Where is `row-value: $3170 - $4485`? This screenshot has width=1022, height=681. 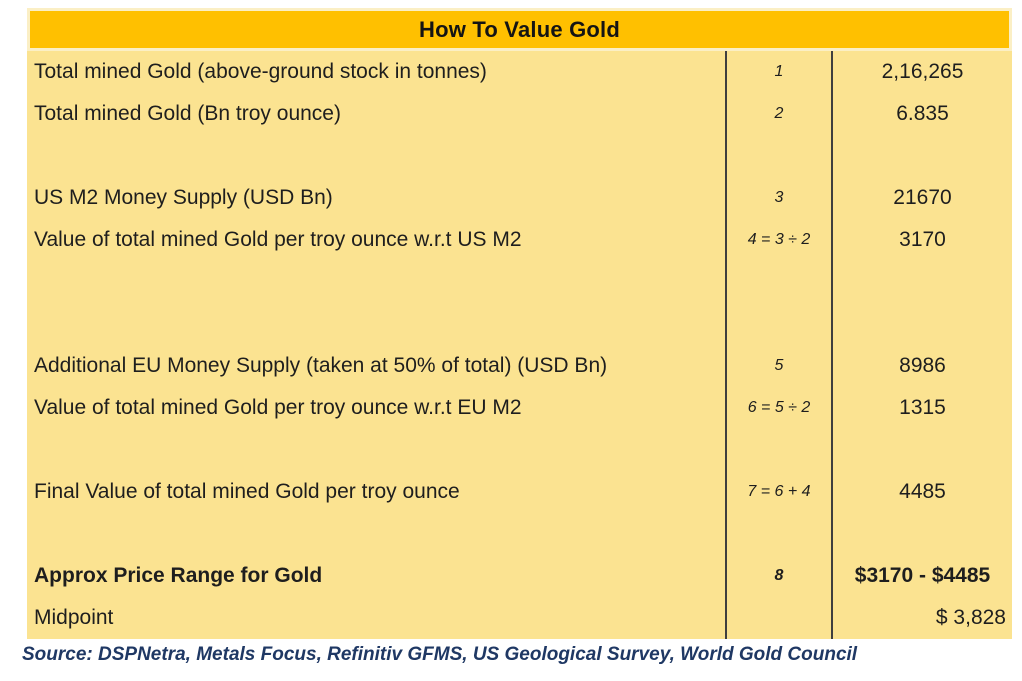
row-value: $3170 - $4485 is located at coordinates (922, 575).